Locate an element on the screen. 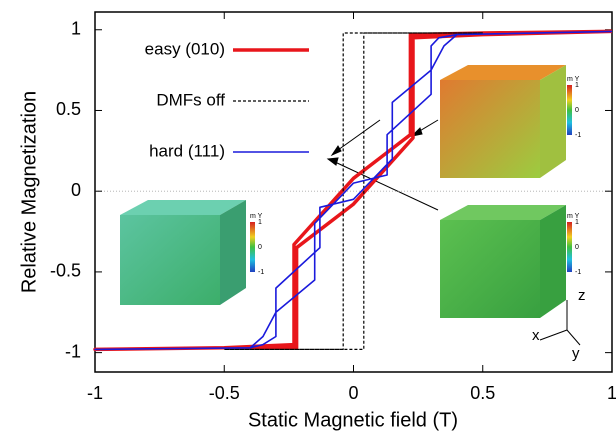  triad-label: y is located at coordinates (576, 353).